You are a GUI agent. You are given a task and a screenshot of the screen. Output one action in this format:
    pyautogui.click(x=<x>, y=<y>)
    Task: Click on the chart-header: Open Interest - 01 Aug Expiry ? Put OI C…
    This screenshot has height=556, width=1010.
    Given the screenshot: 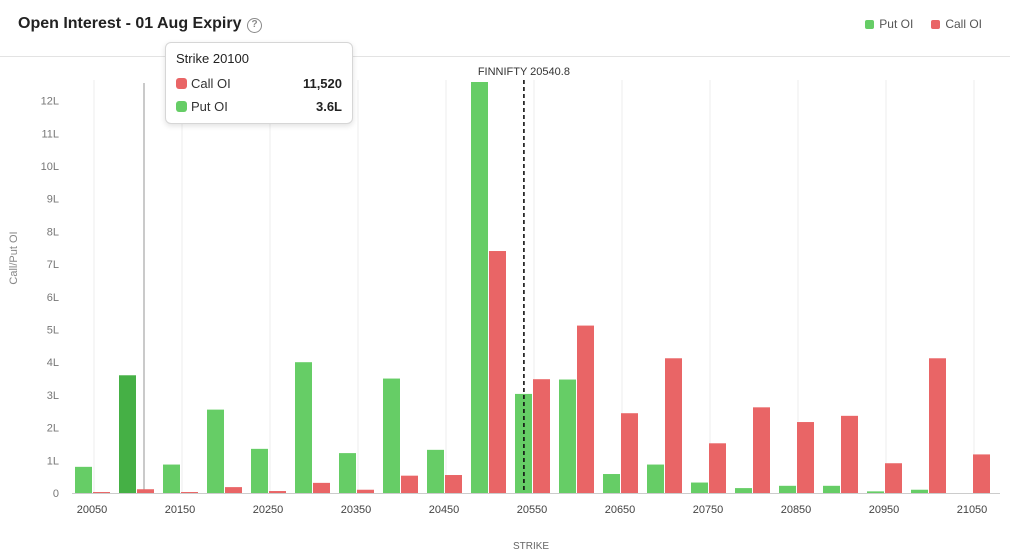 What is the action you would take?
    pyautogui.click(x=505, y=28)
    